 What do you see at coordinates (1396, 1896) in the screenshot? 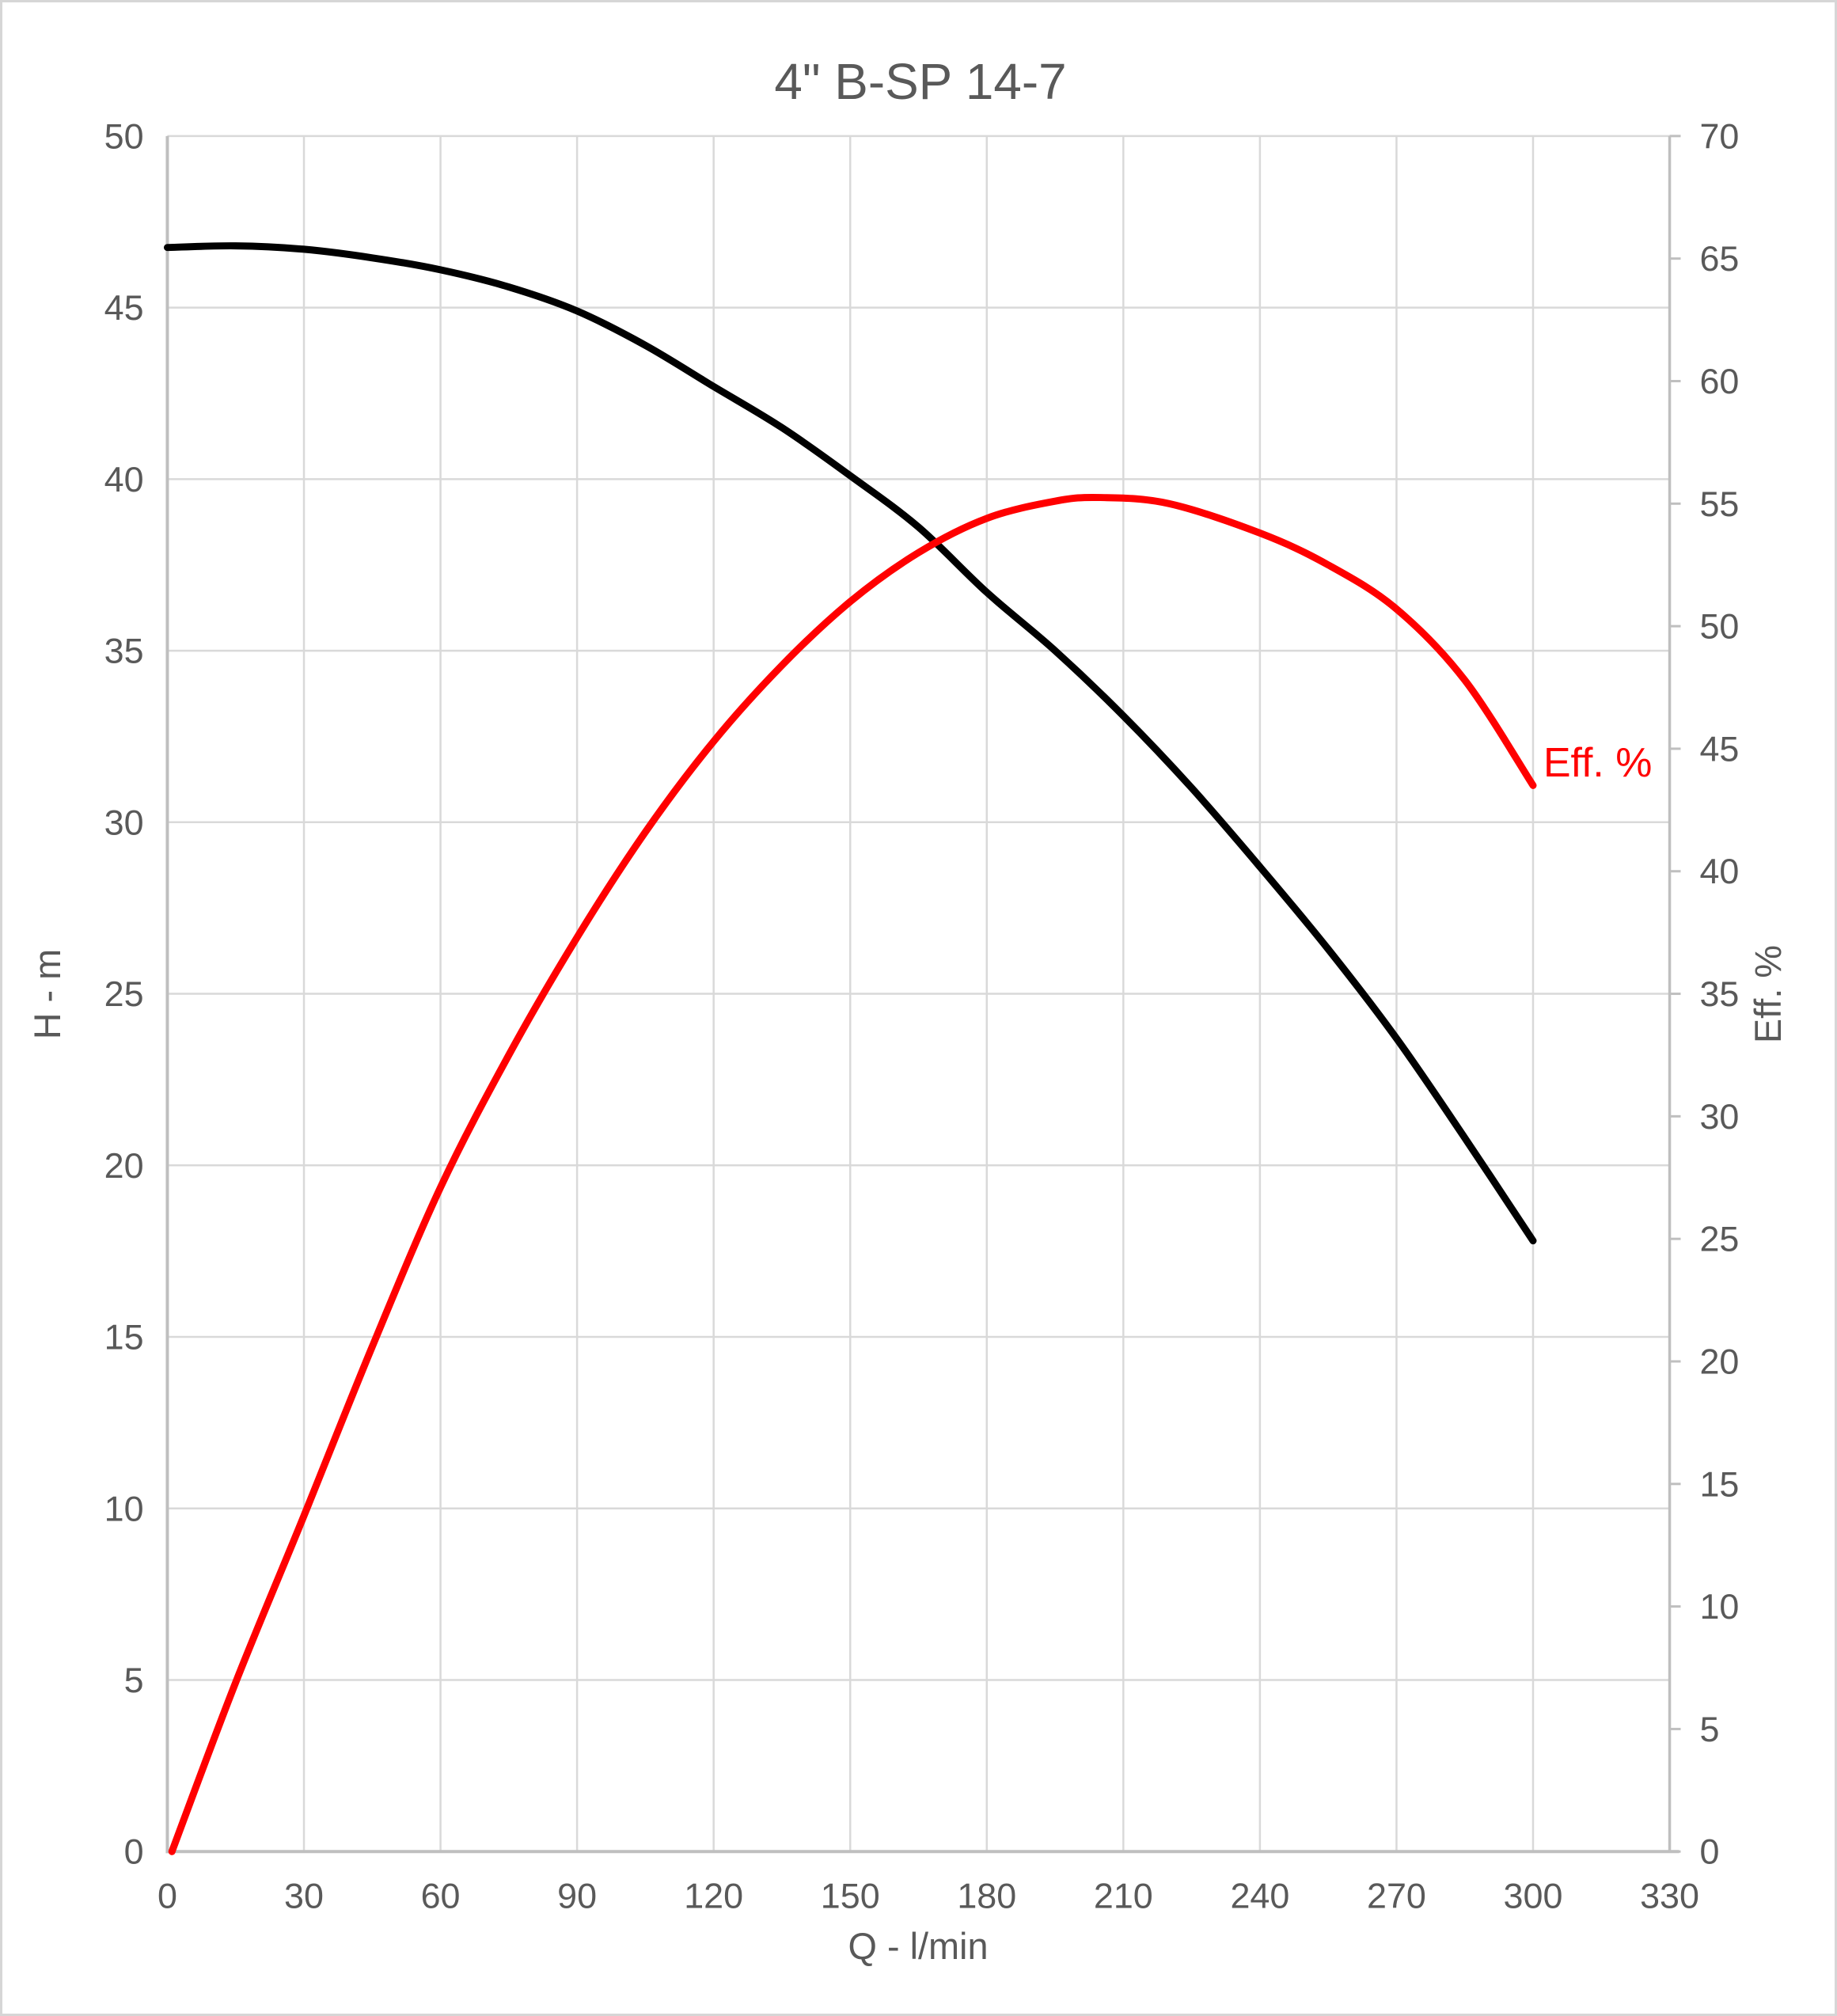
I see `x-tick-label: 270` at bounding box center [1396, 1896].